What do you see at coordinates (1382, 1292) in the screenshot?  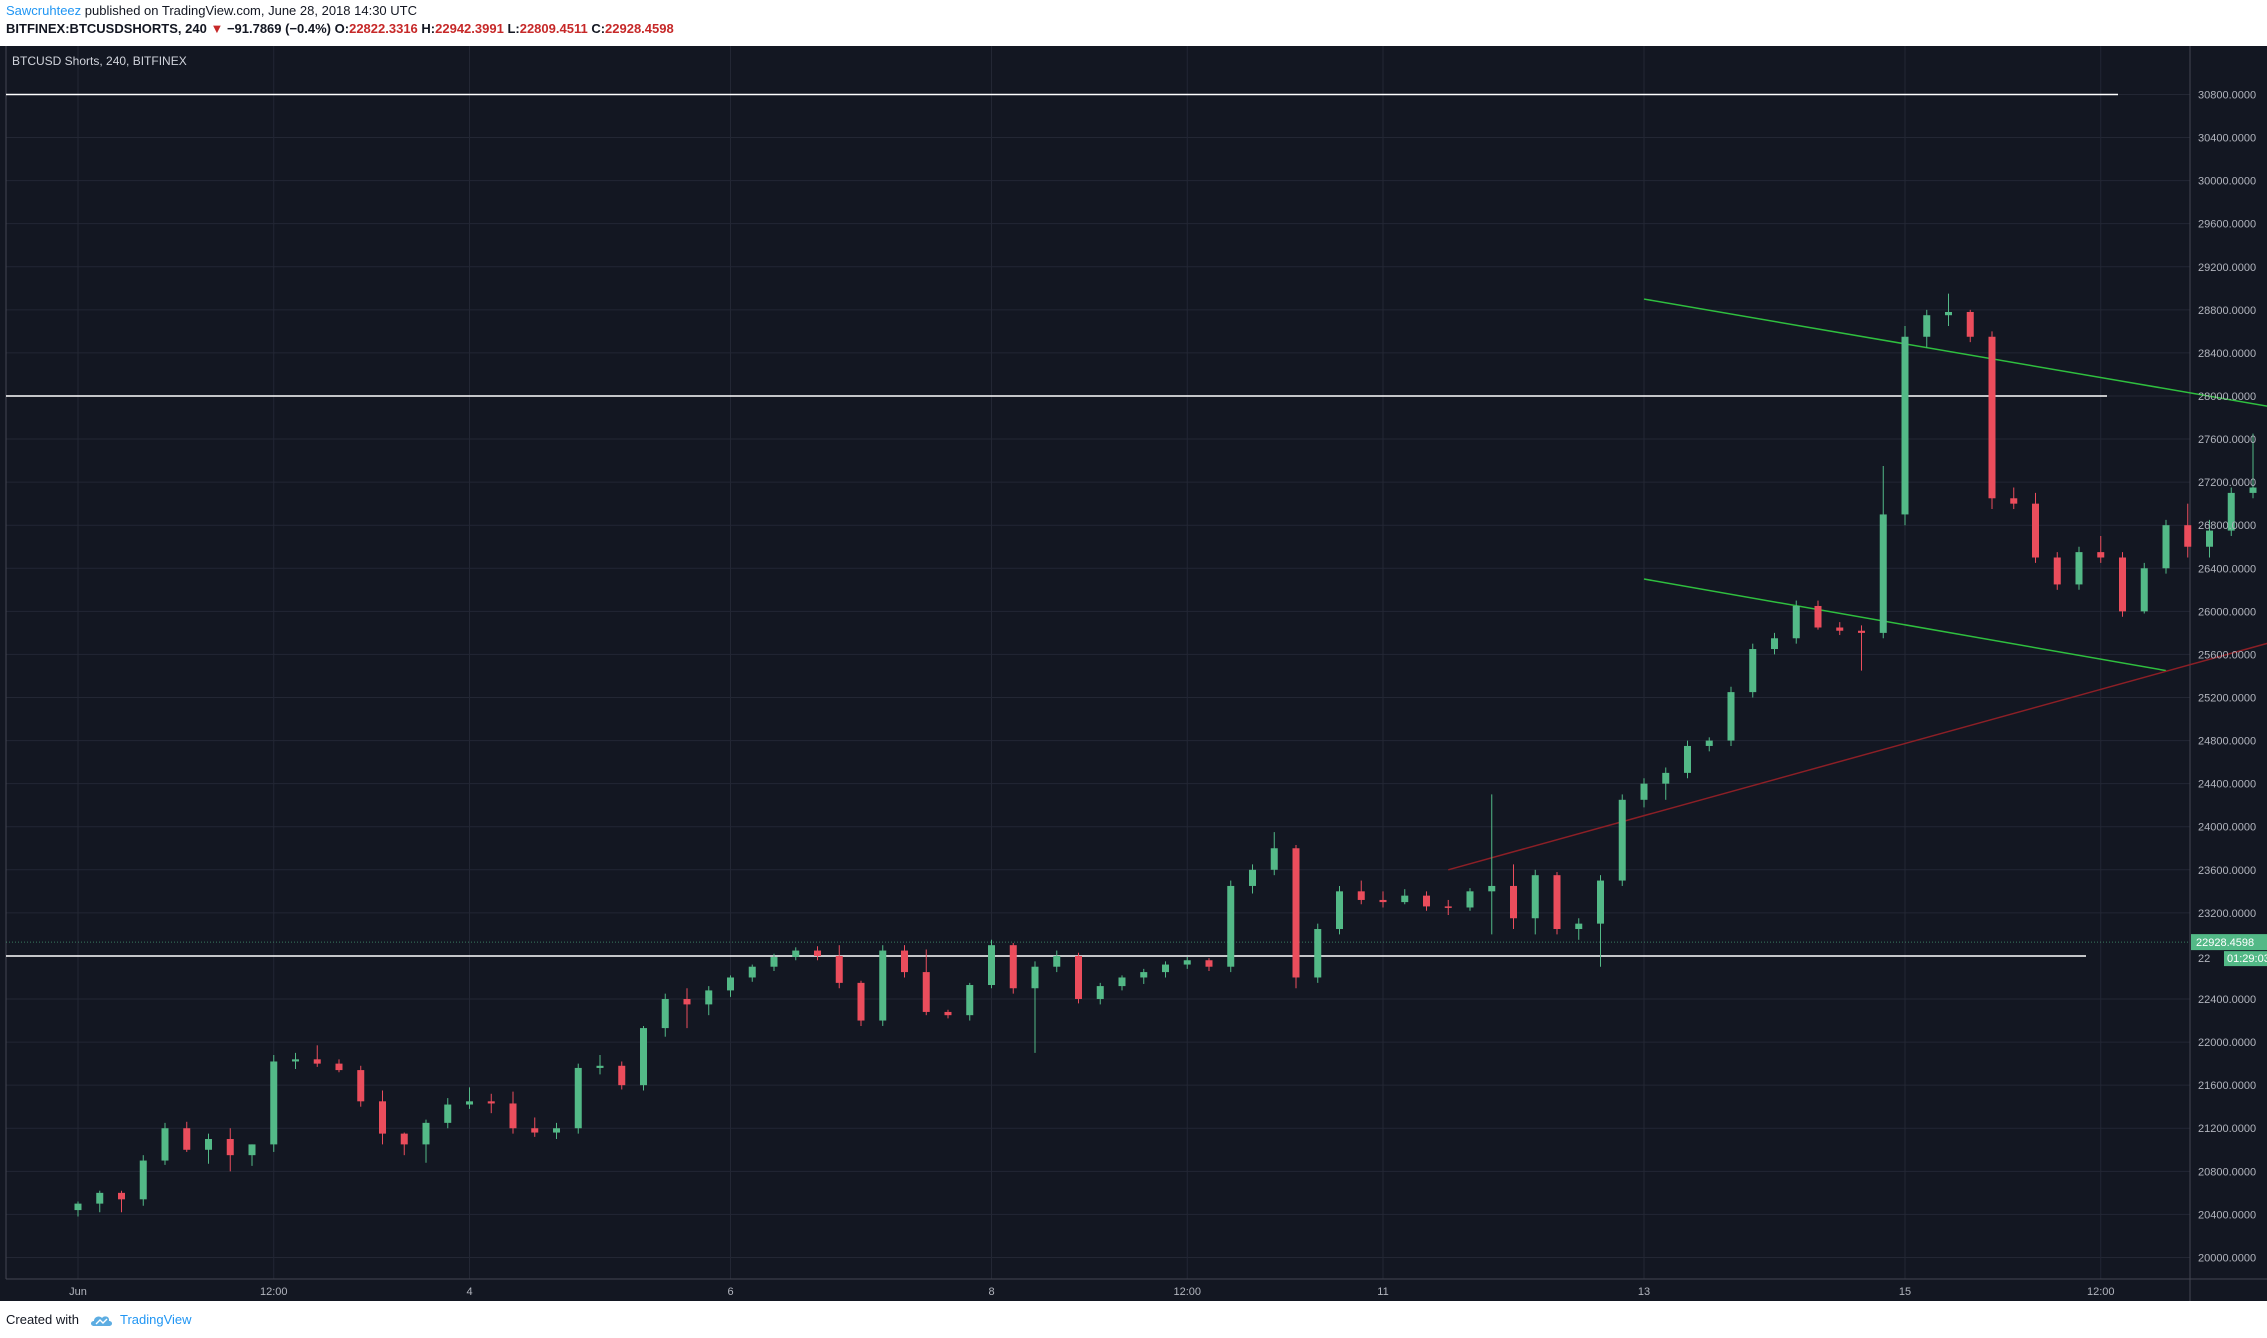 I see `x-tick-label: 11` at bounding box center [1382, 1292].